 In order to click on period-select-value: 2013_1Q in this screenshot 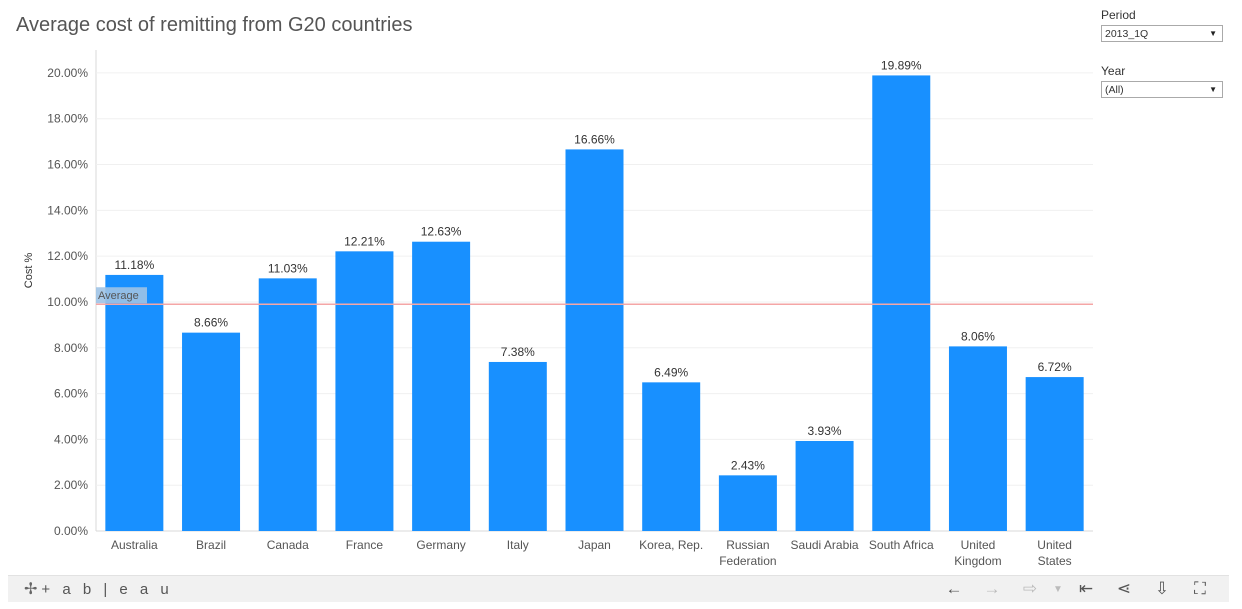, I will do `click(1127, 33)`.